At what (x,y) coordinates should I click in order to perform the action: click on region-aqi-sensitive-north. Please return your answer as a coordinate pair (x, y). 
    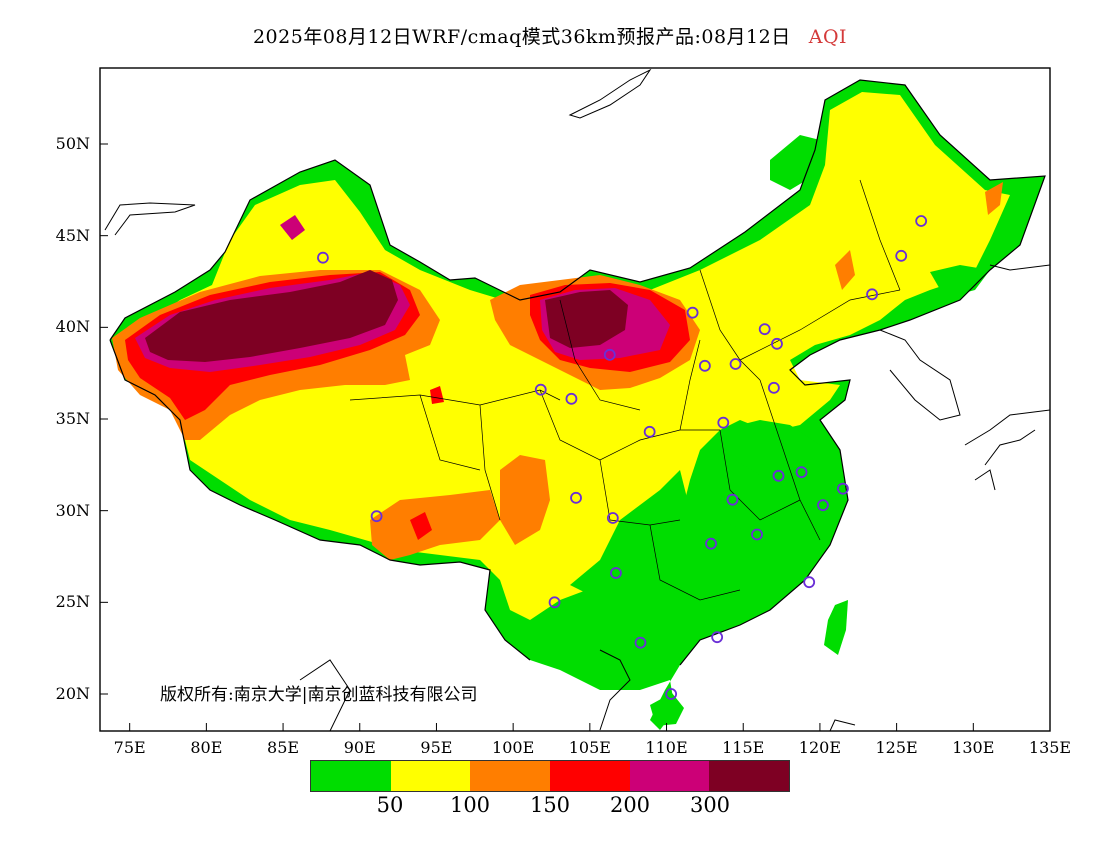
    Looking at the image, I should click on (845, 270).